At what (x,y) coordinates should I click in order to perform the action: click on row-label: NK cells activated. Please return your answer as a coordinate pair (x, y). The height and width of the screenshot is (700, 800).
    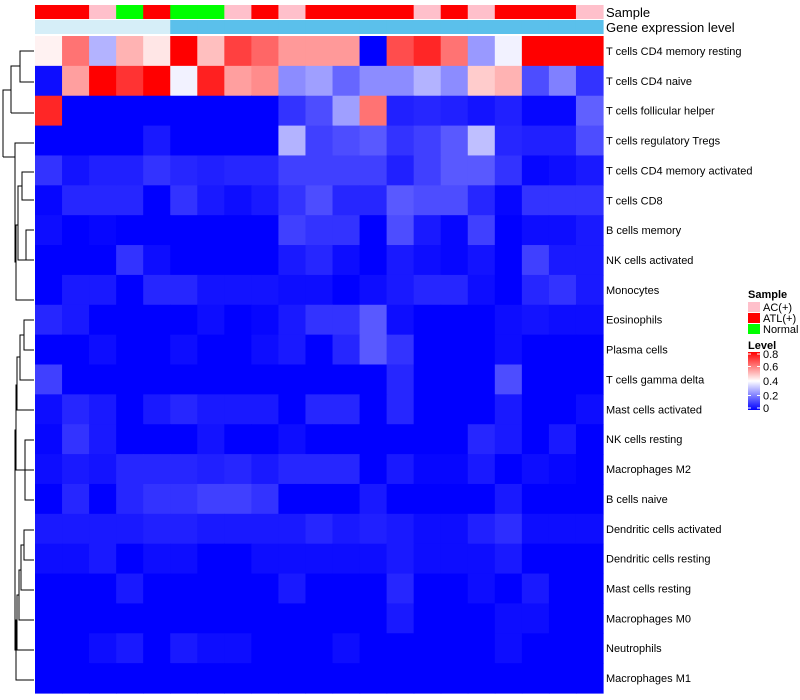
    Looking at the image, I should click on (649, 261).